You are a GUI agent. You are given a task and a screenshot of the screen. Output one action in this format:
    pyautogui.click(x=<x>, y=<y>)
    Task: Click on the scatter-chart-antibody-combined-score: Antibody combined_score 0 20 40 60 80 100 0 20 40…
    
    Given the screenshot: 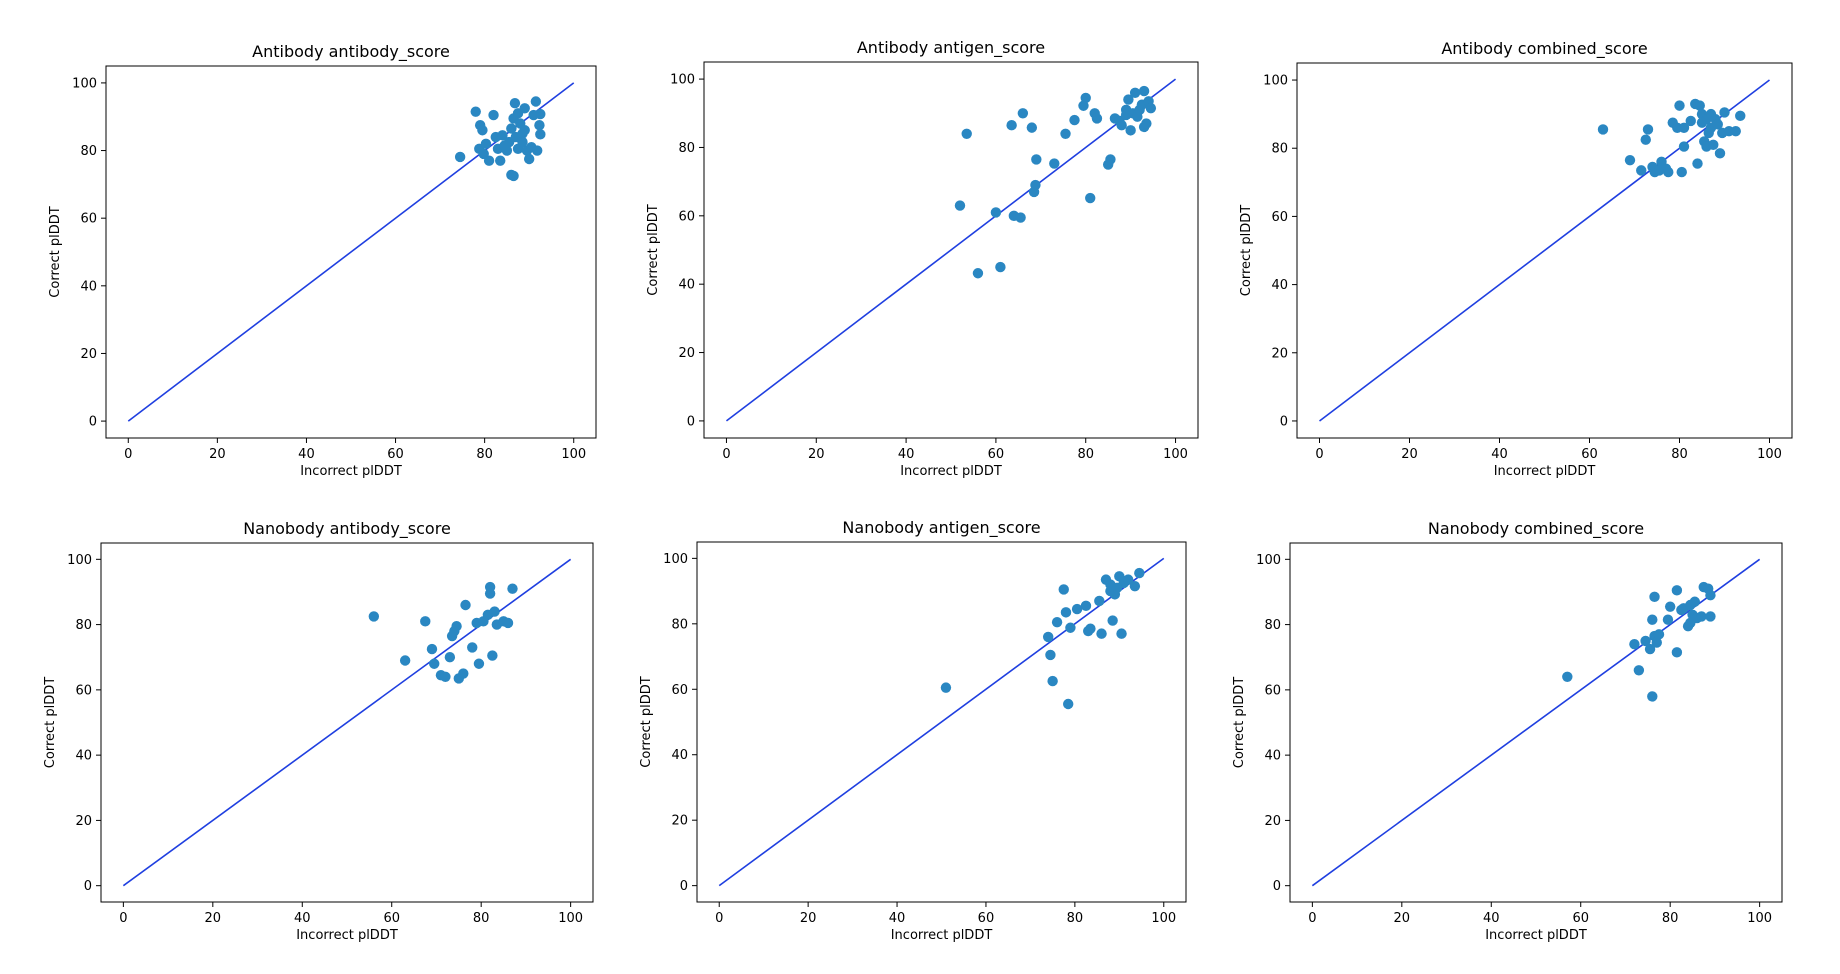 What is the action you would take?
    pyautogui.click(x=1516, y=259)
    